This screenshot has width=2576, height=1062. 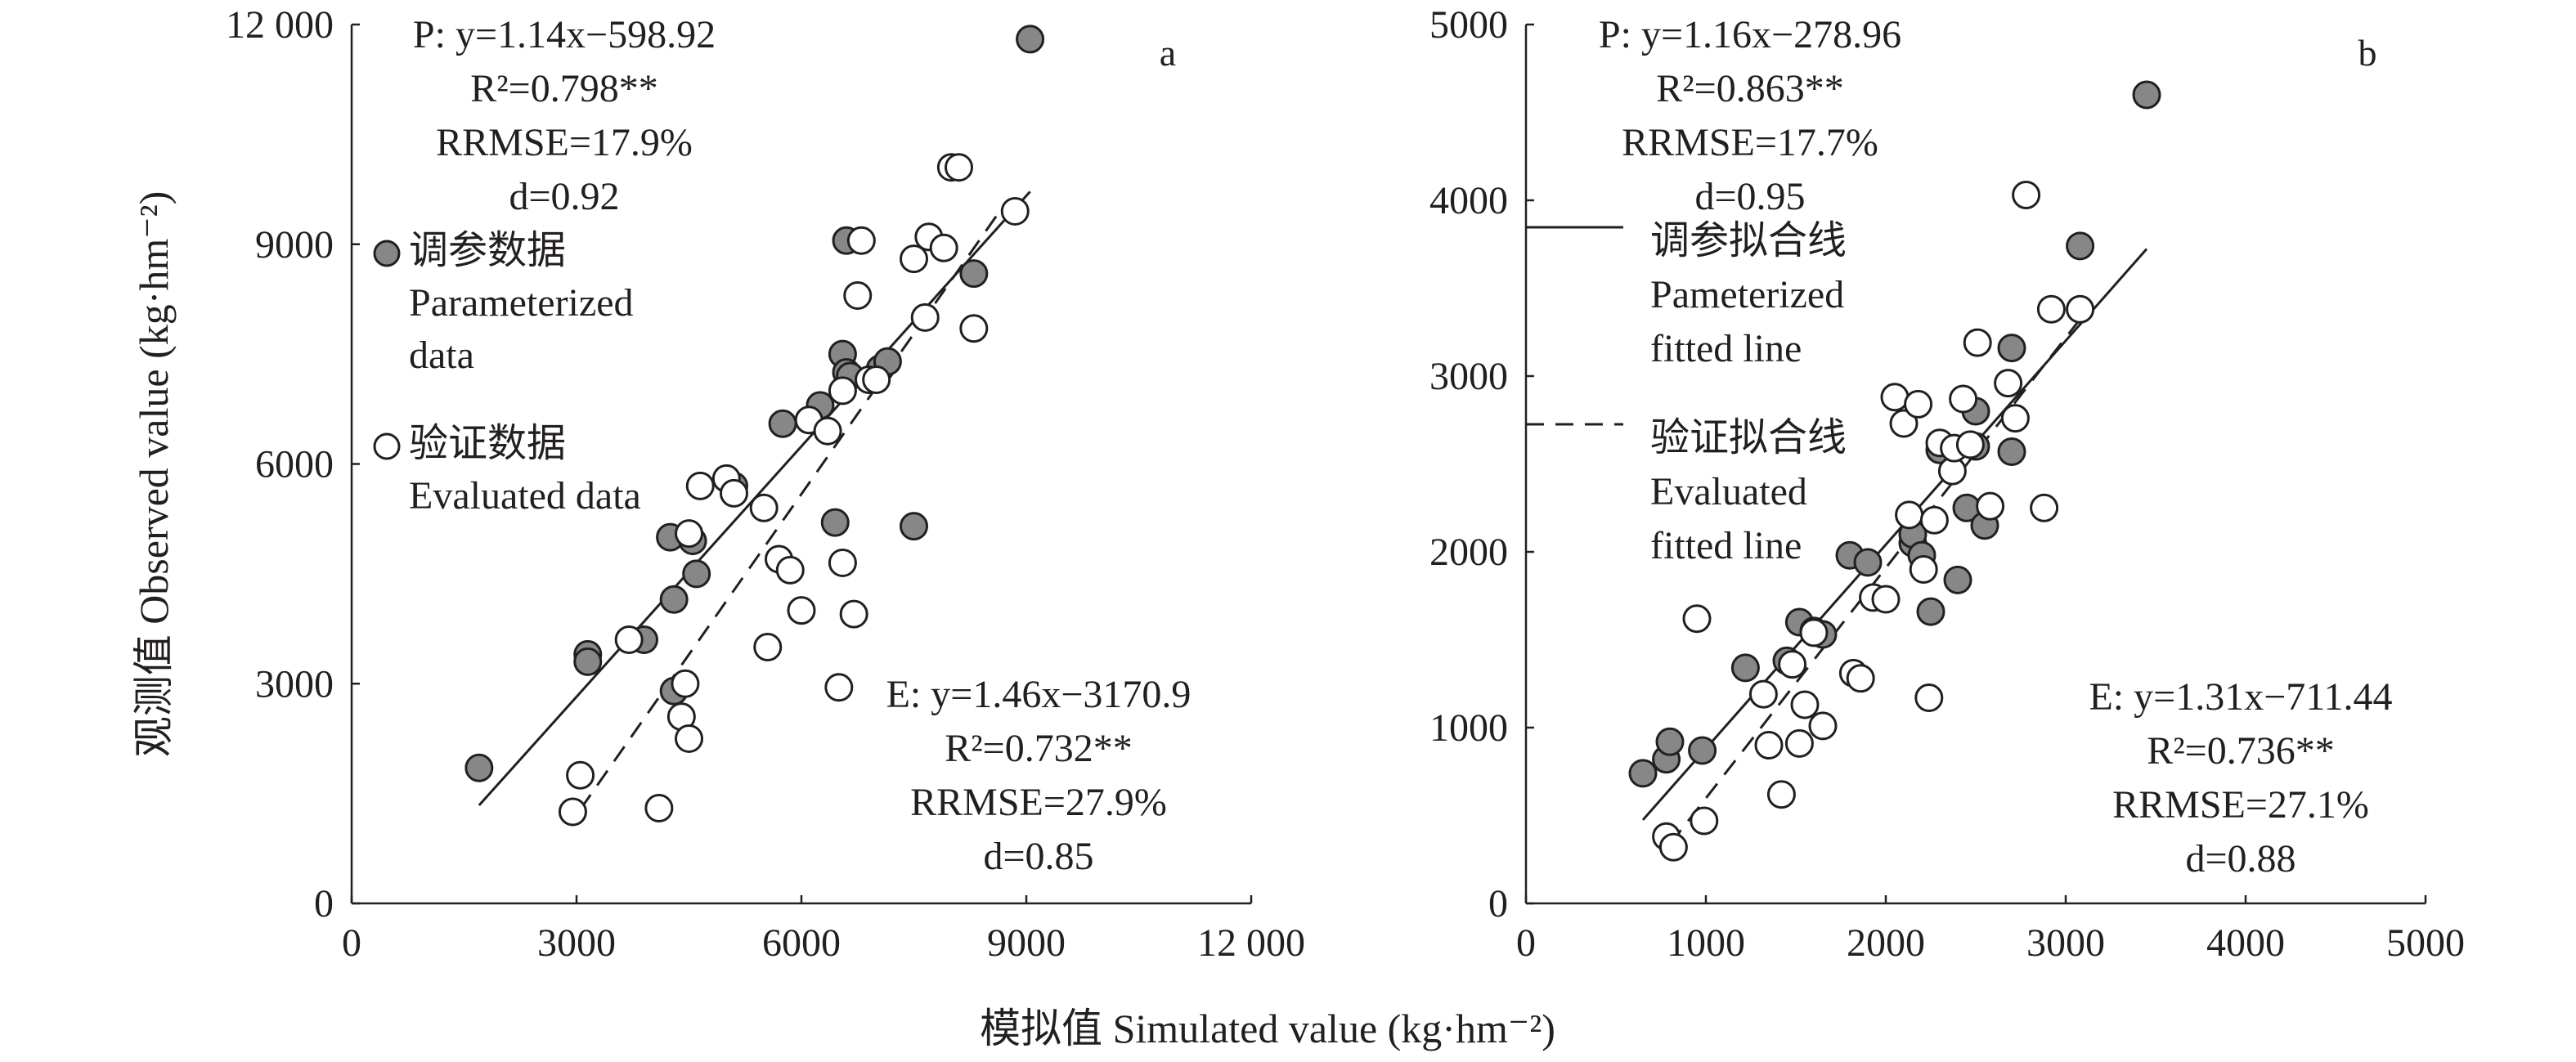 What do you see at coordinates (1469, 200) in the screenshot?
I see `y-tick-label: 4000` at bounding box center [1469, 200].